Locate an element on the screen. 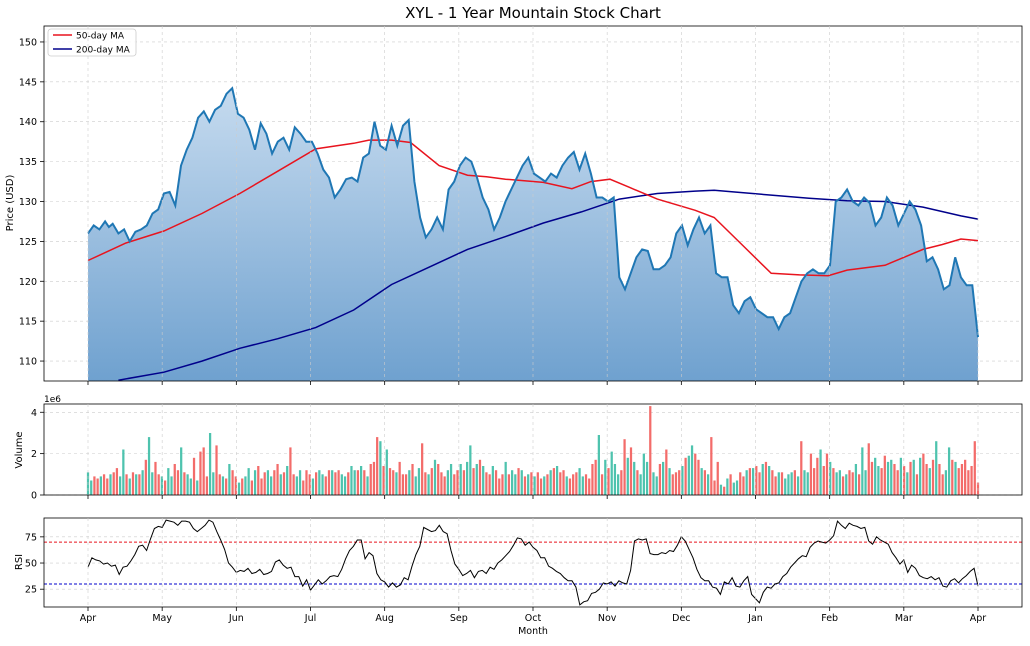  rsi-panel: 25 50 75 RSI is located at coordinates (518, 562).